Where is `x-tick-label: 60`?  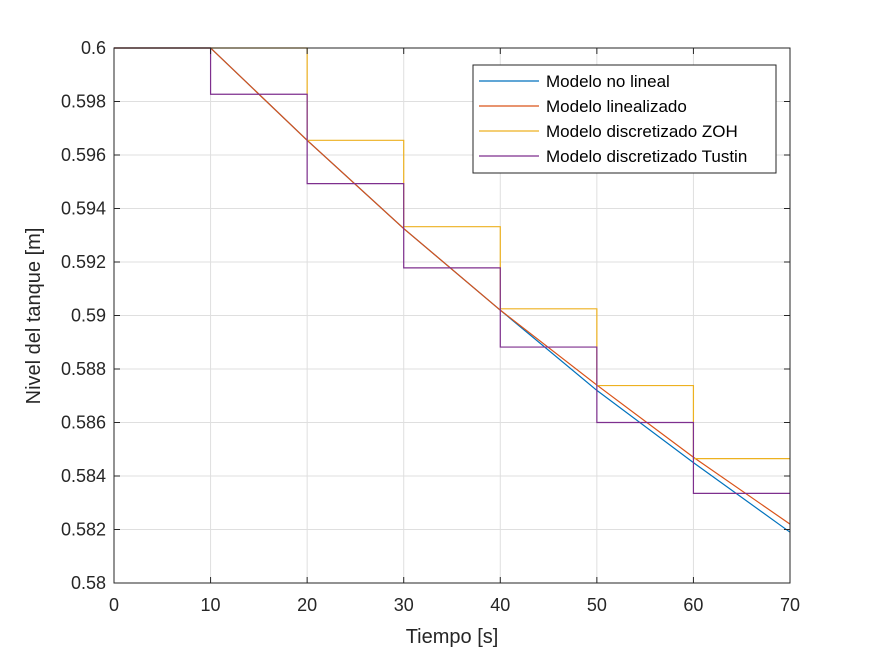
x-tick-label: 60 is located at coordinates (693, 605).